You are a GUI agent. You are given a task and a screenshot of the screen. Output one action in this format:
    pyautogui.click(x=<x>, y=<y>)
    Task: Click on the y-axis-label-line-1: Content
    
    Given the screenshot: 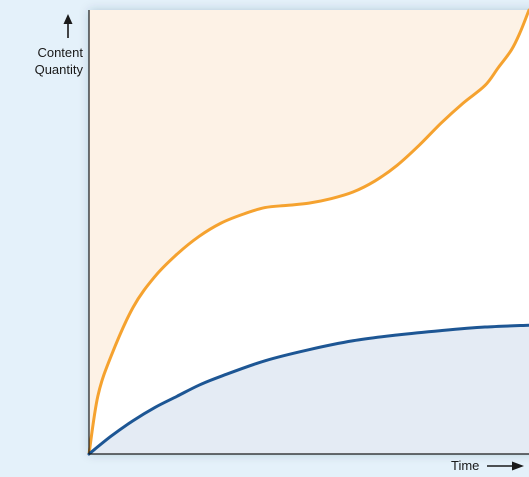 What is the action you would take?
    pyautogui.click(x=60, y=52)
    